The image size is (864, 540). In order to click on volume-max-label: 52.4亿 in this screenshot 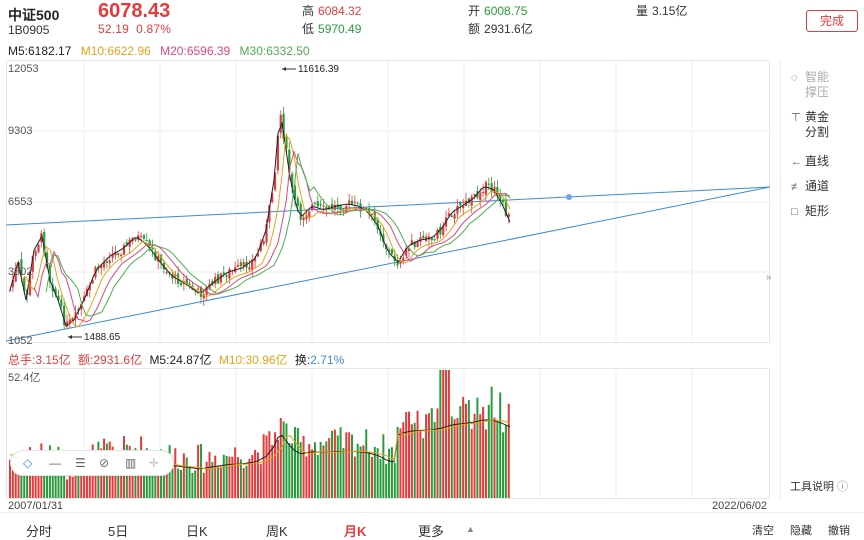, I will do `click(24, 378)`.